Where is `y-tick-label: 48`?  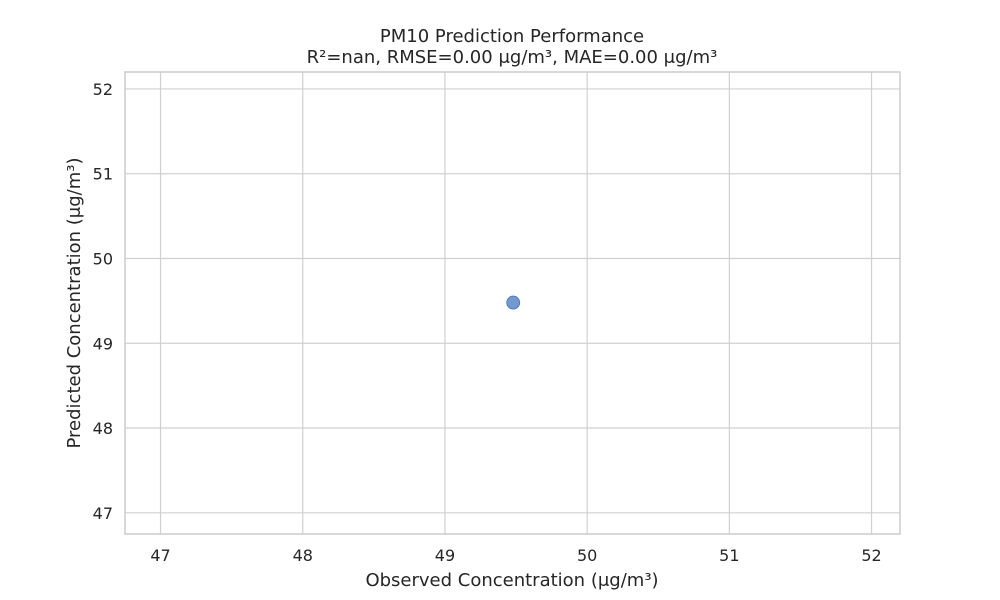 y-tick-label: 48 is located at coordinates (103, 428).